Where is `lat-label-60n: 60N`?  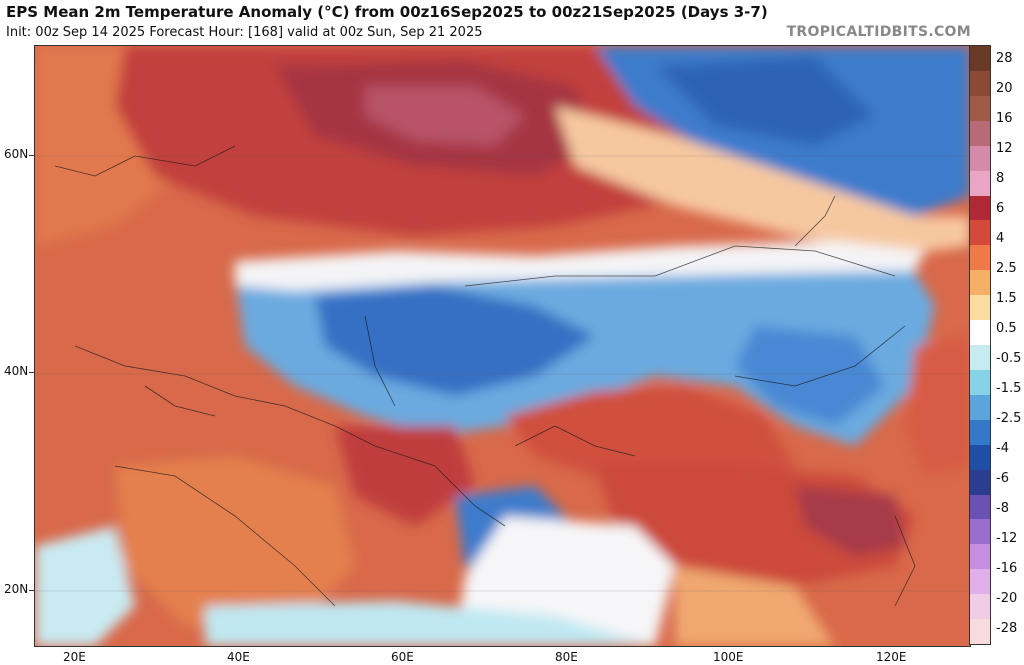 lat-label-60n: 60N is located at coordinates (16, 154).